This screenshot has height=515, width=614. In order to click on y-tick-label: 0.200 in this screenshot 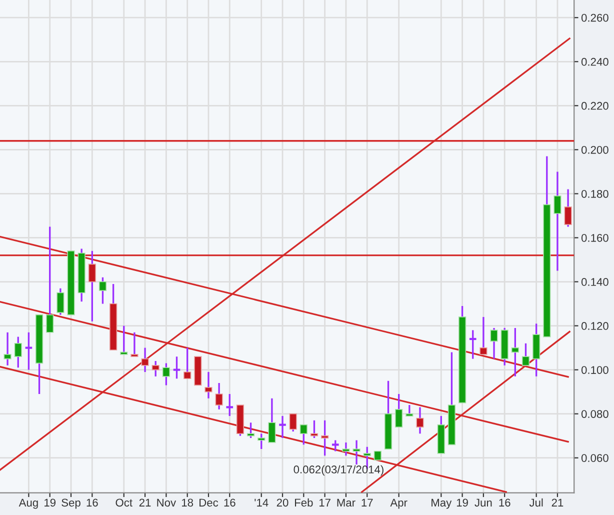, I will do `click(594, 150)`.